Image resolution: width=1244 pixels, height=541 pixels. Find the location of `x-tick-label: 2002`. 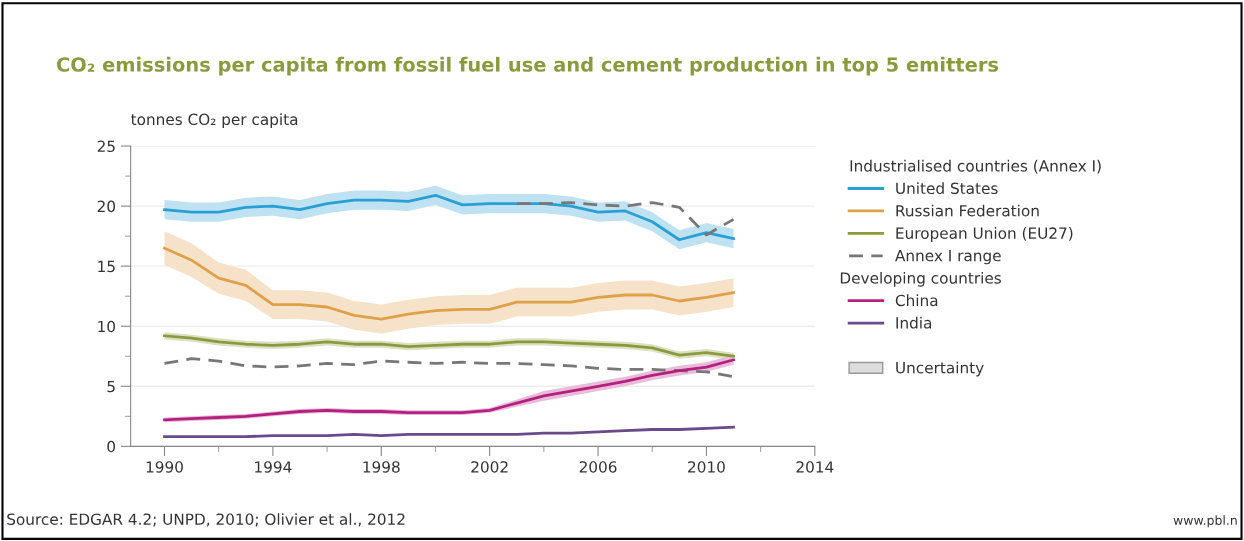

x-tick-label: 2002 is located at coordinates (489, 467).